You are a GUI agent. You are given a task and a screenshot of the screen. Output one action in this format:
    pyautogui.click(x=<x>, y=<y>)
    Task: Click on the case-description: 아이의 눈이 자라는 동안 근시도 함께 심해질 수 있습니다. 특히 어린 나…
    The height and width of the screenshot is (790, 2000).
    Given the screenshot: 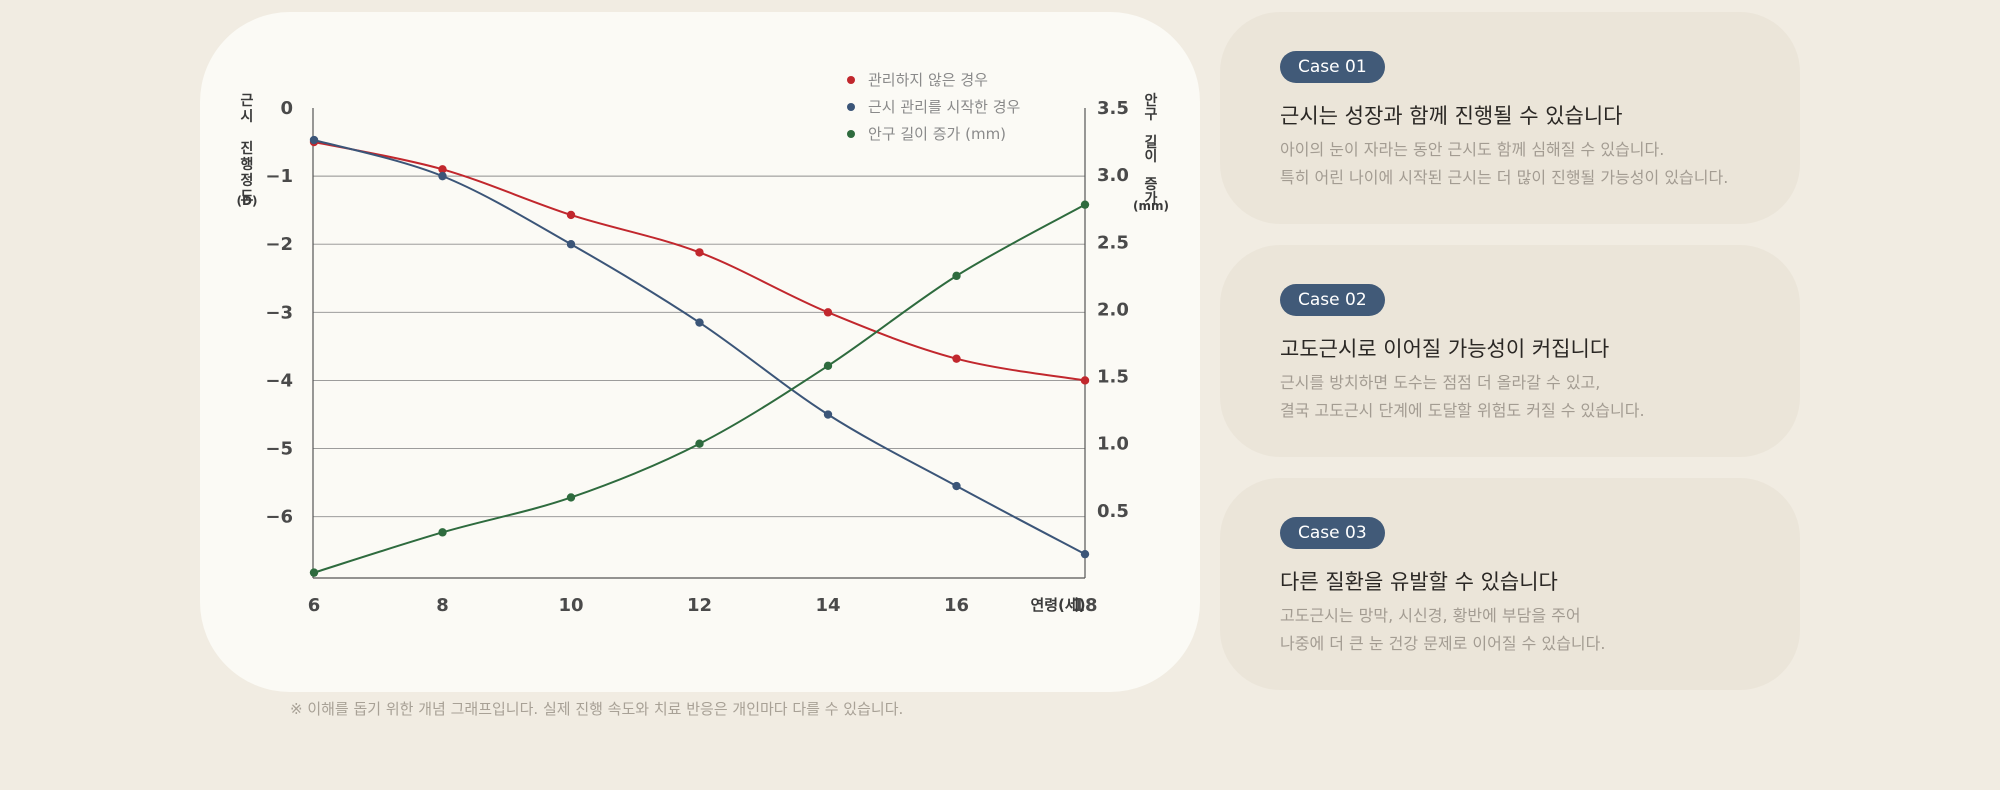 What is the action you would take?
    pyautogui.click(x=1504, y=164)
    